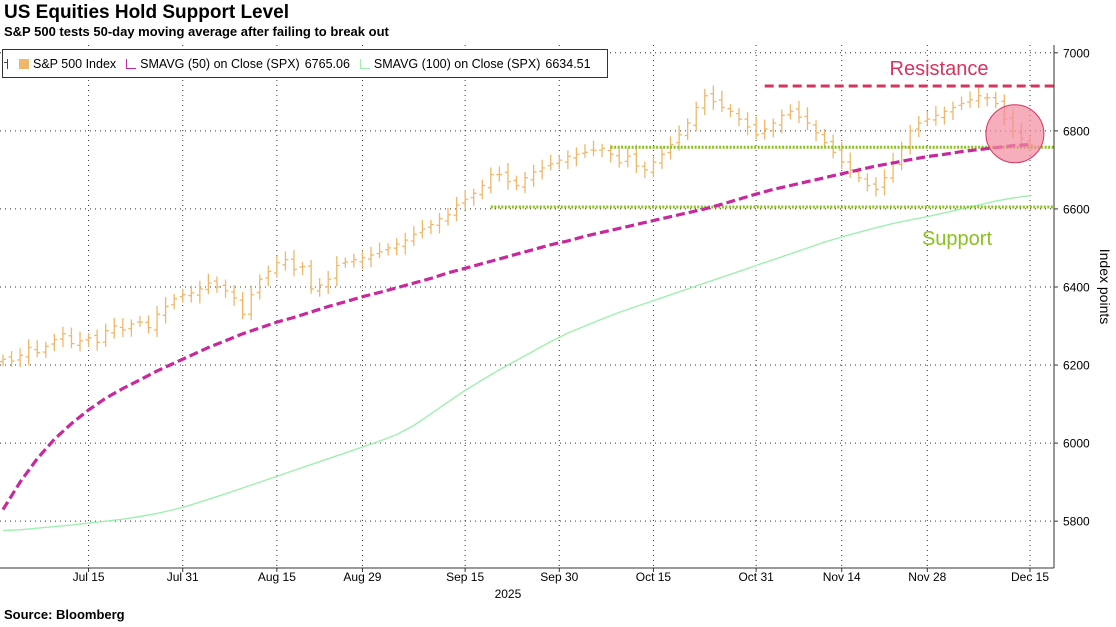  I want to click on legend-label: SMAVG (50) on Close (SPX), so click(220, 63).